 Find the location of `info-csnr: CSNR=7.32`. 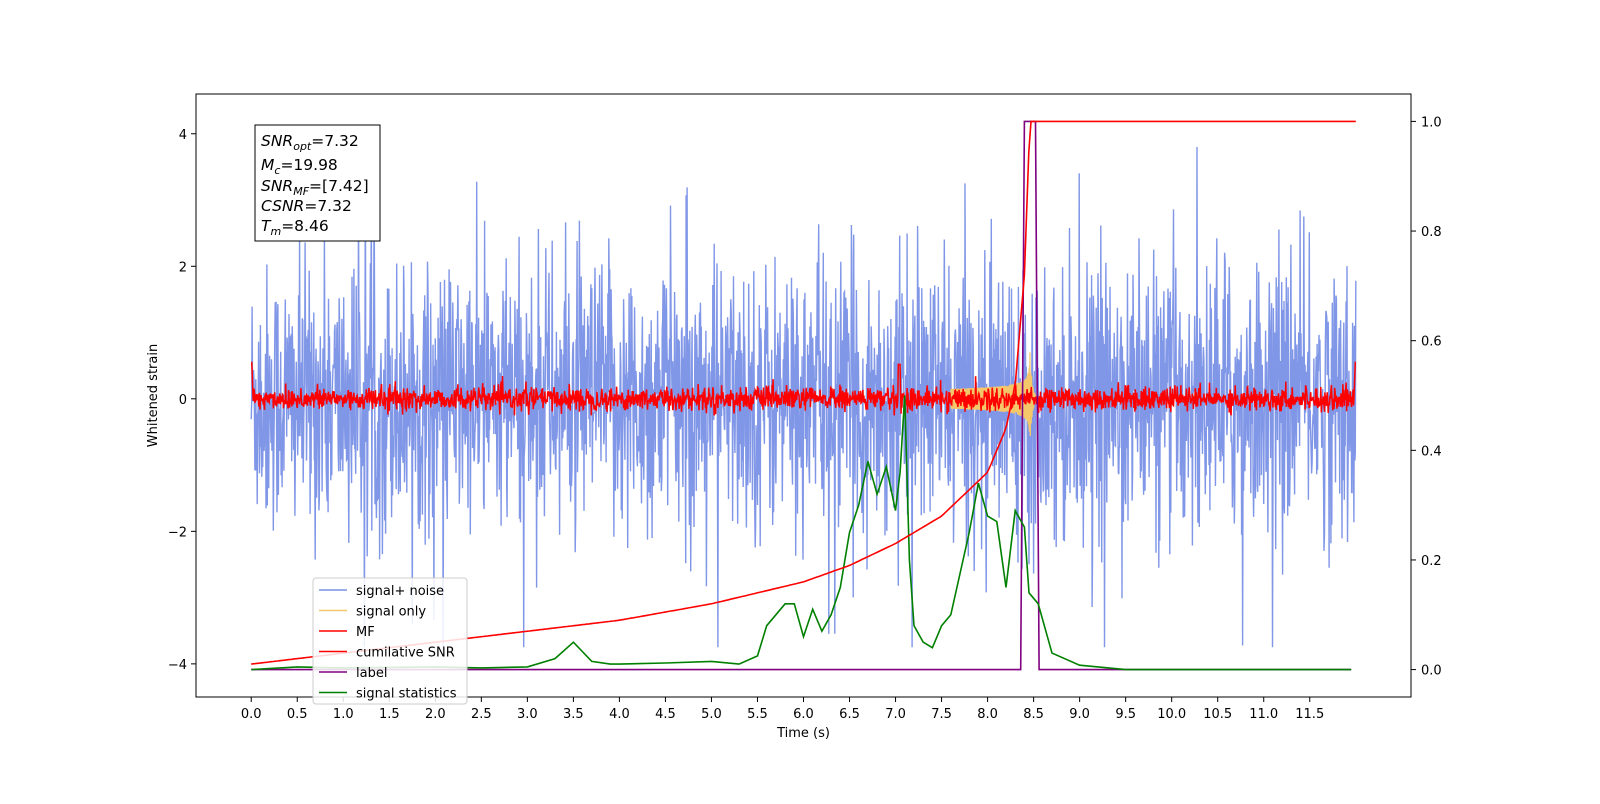

info-csnr: CSNR=7.32 is located at coordinates (306, 206).